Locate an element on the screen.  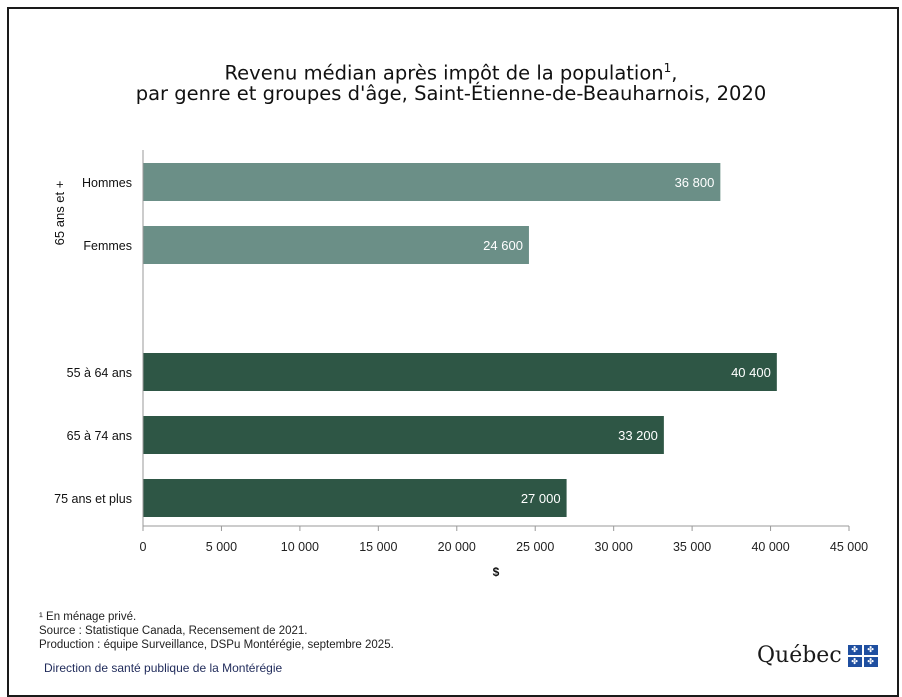
category-label: 55 à 64 ans is located at coordinates (99, 373).